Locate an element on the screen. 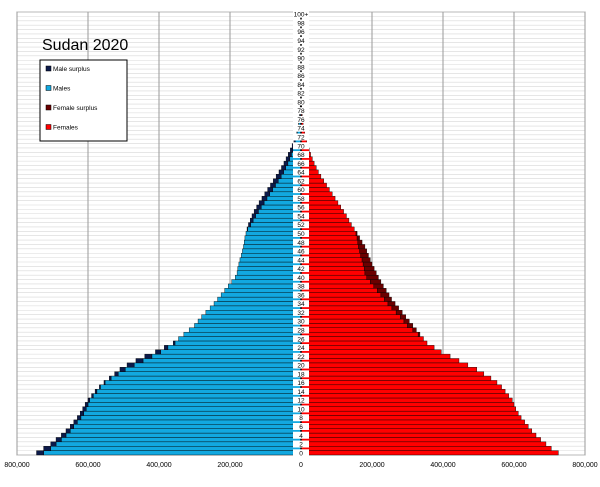 The width and height of the screenshot is (600, 487). age-label: 92 is located at coordinates (301, 50).